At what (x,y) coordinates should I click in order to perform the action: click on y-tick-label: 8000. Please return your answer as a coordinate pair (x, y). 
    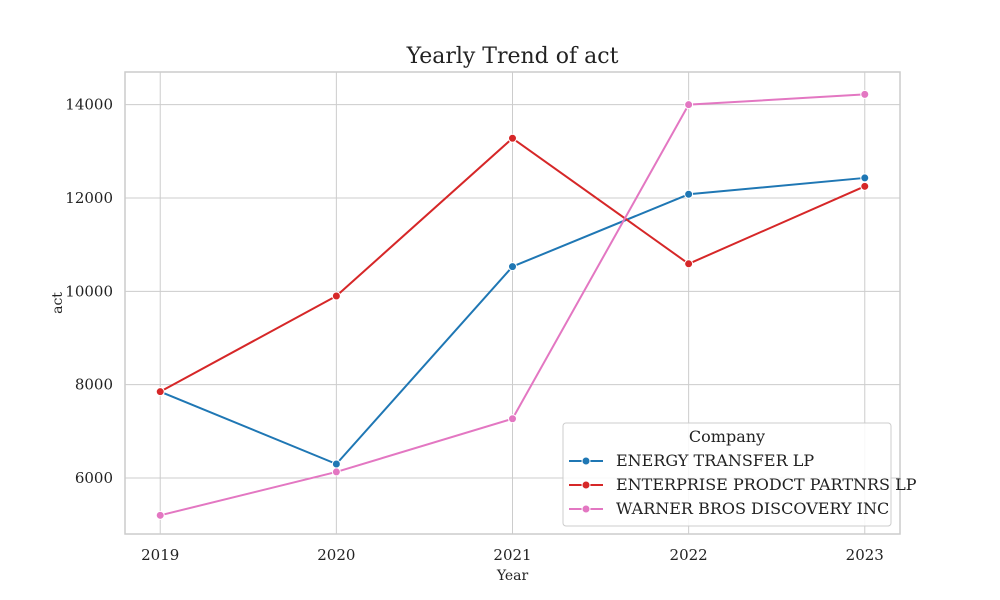
    Looking at the image, I should click on (94, 385).